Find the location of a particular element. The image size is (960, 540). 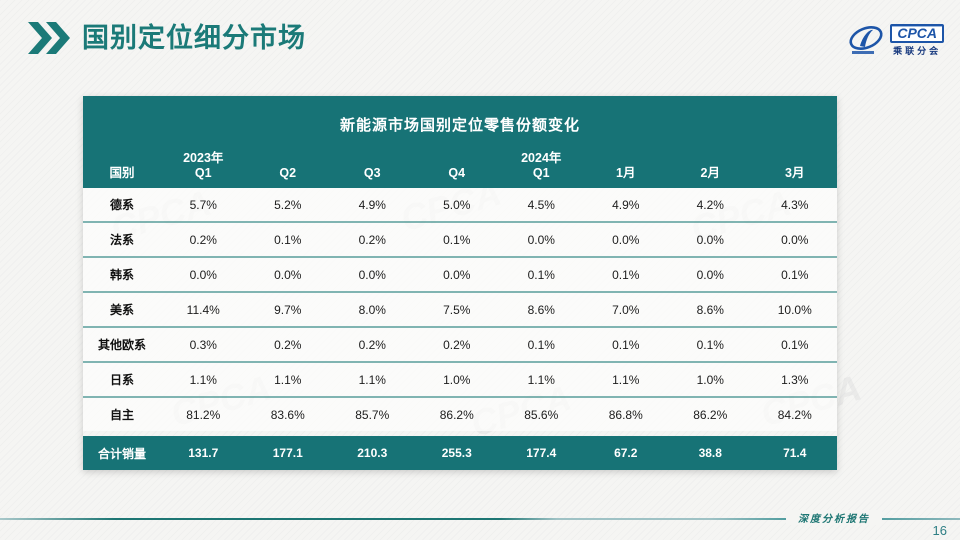

header-cell: 2月 is located at coordinates (710, 173).